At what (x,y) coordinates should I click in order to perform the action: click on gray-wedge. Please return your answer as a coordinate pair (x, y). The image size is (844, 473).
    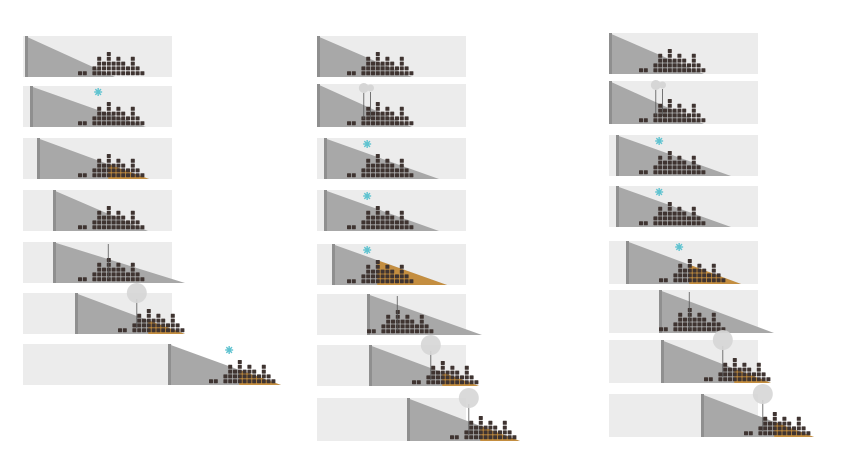
    Looking at the image, I should click on (93, 158).